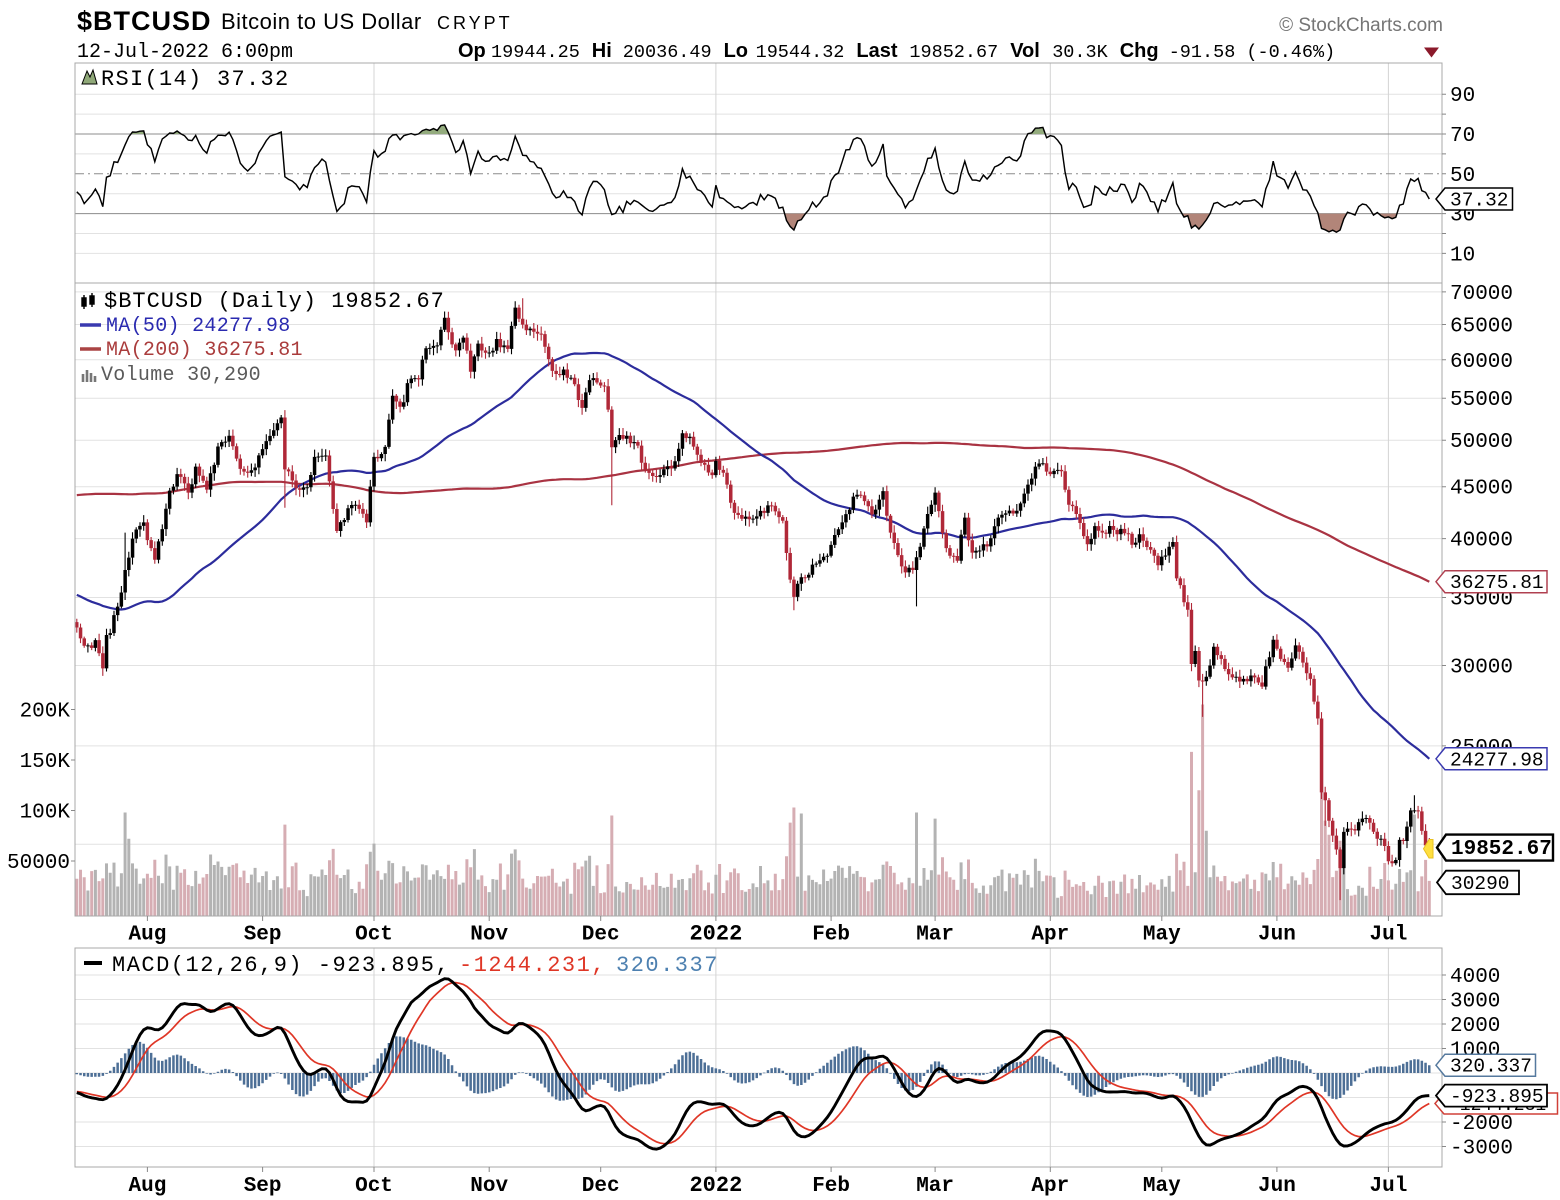  What do you see at coordinates (1080, 52) in the screenshot?
I see `svg-text: 30.3K` at bounding box center [1080, 52].